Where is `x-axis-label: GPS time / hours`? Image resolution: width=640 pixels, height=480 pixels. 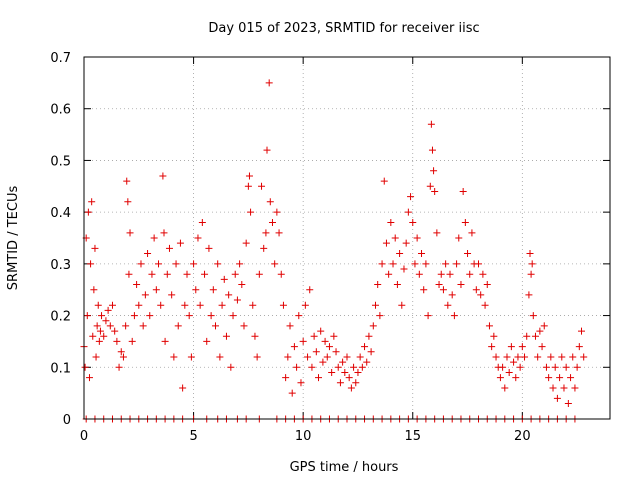
x-axis-label: GPS time / hours is located at coordinates (344, 467).